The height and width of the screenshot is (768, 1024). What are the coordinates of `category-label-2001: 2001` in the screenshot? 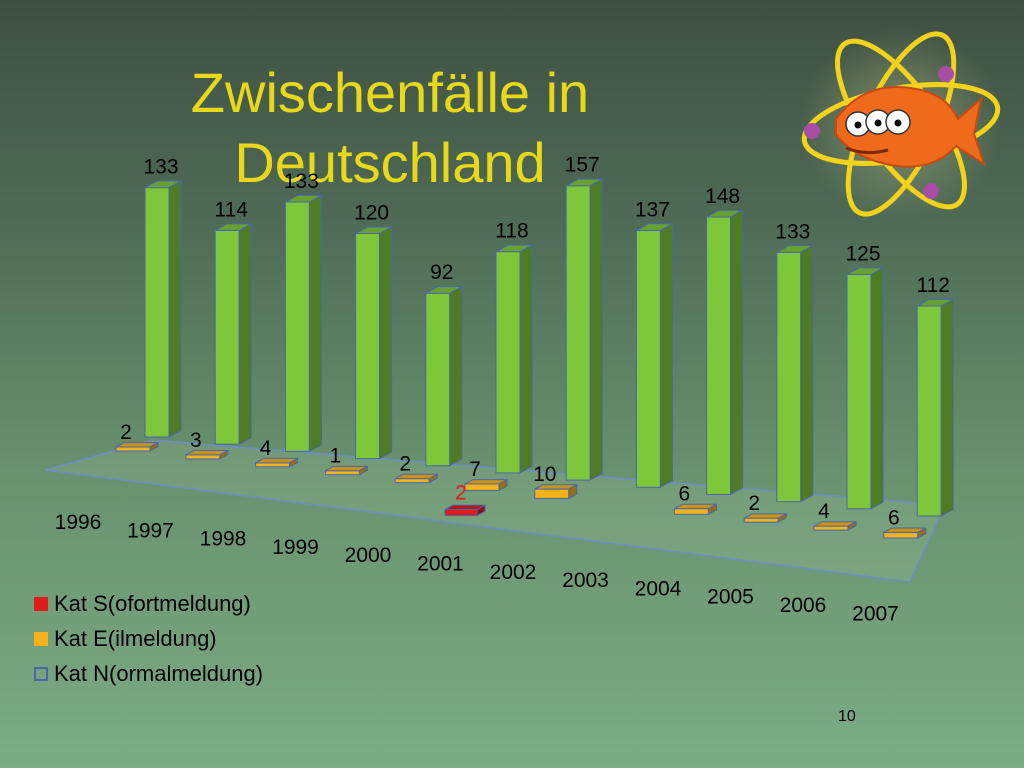 It's located at (440, 564).